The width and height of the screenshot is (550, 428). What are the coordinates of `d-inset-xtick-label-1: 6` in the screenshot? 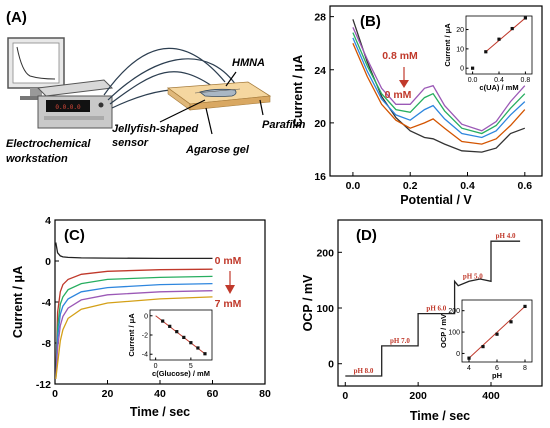 It's located at (497, 368).